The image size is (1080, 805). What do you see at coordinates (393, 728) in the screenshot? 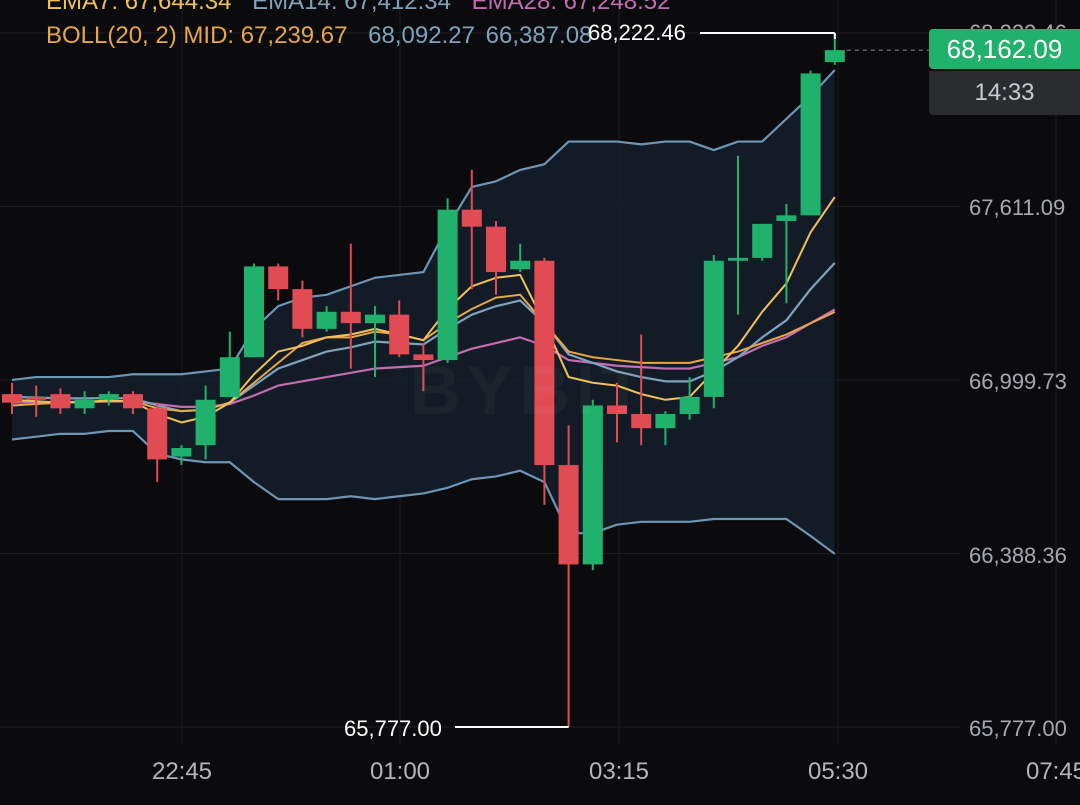
I see `low-price-label: 65,777.00` at bounding box center [393, 728].